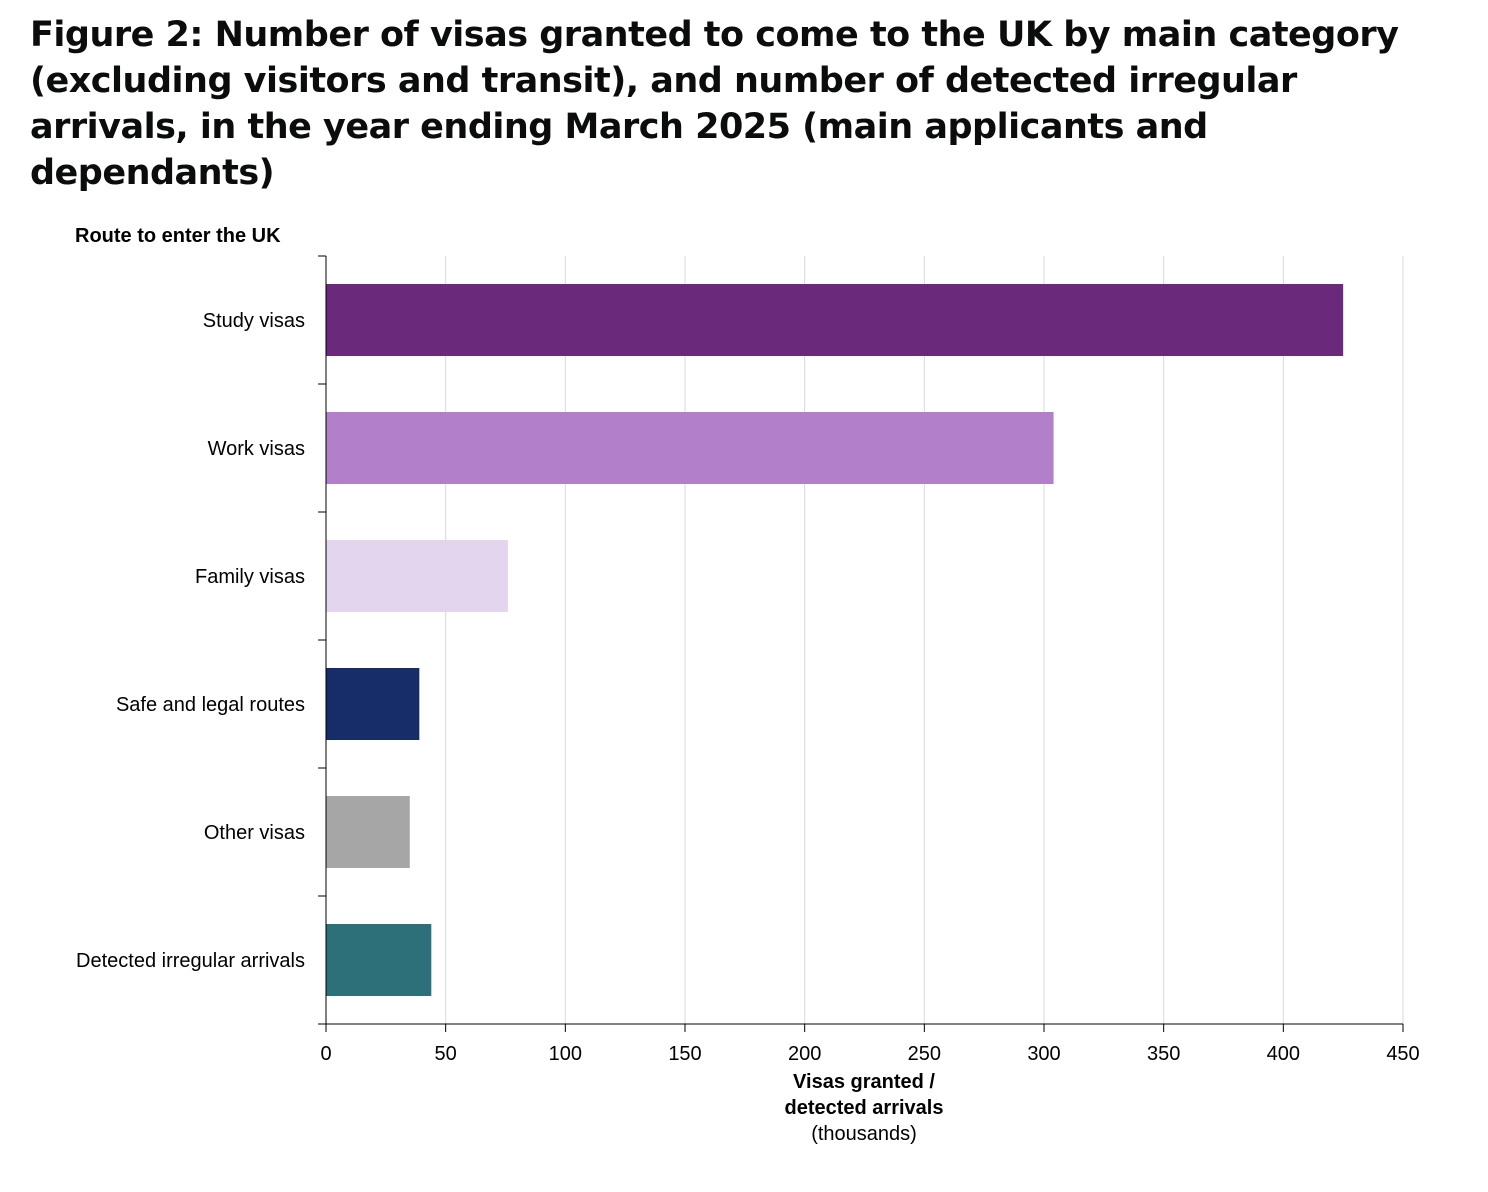 Image resolution: width=1488 pixels, height=1192 pixels. I want to click on x-tick-label: 300, so click(1043, 1054).